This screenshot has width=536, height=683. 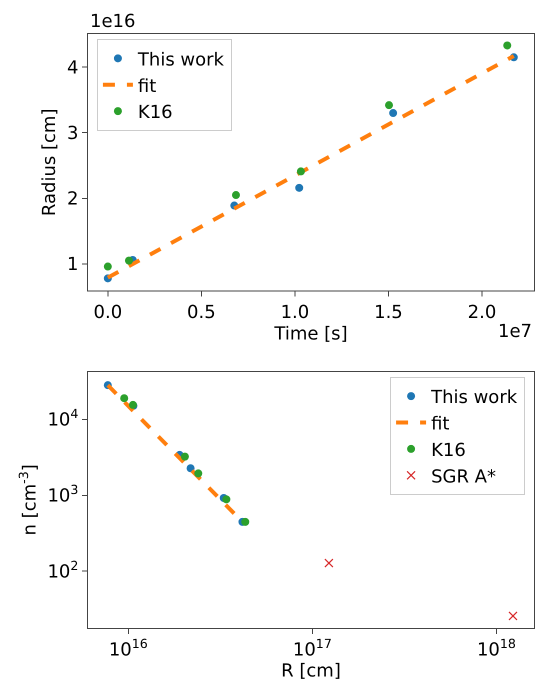 I want to click on x-tick-label: 1.5, so click(x=388, y=313).